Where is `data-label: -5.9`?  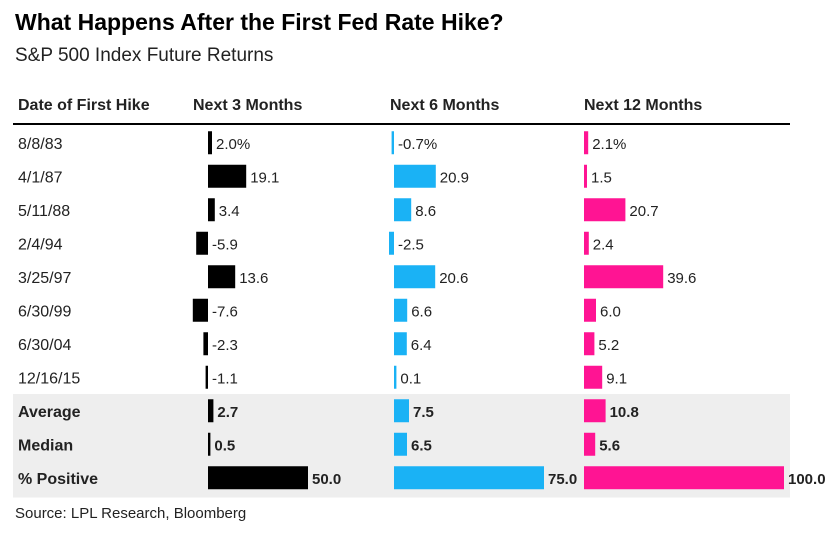
data-label: -5.9 is located at coordinates (225, 244).